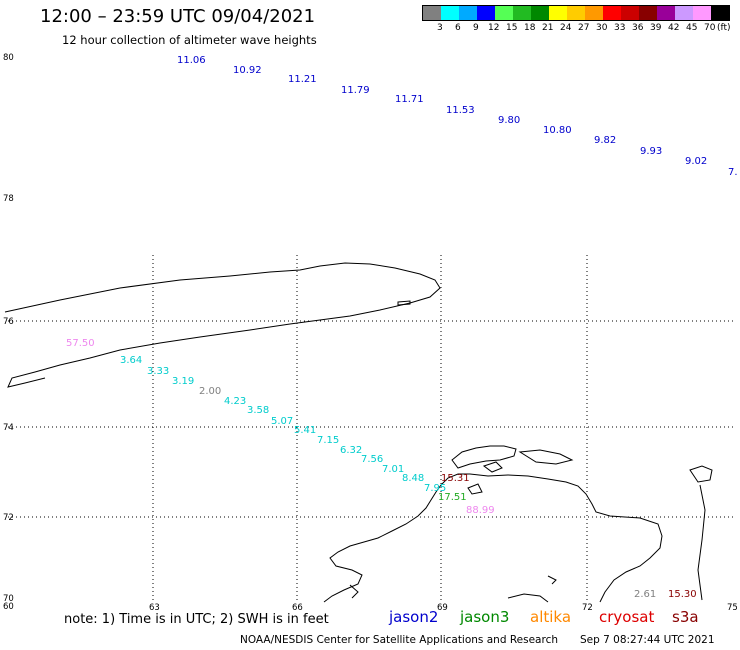  What do you see at coordinates (458, 28) in the screenshot?
I see `legend-label: 6` at bounding box center [458, 28].